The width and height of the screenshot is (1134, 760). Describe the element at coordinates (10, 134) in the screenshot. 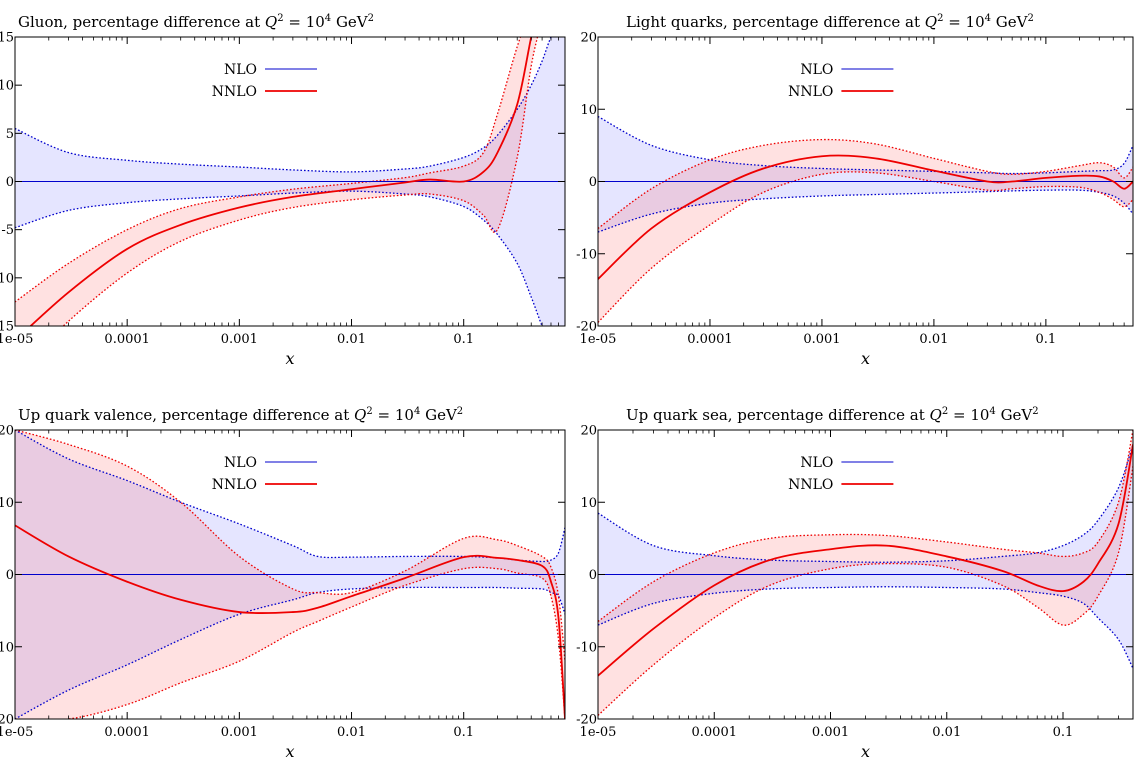

I see `y-tick-label: 5` at that location.